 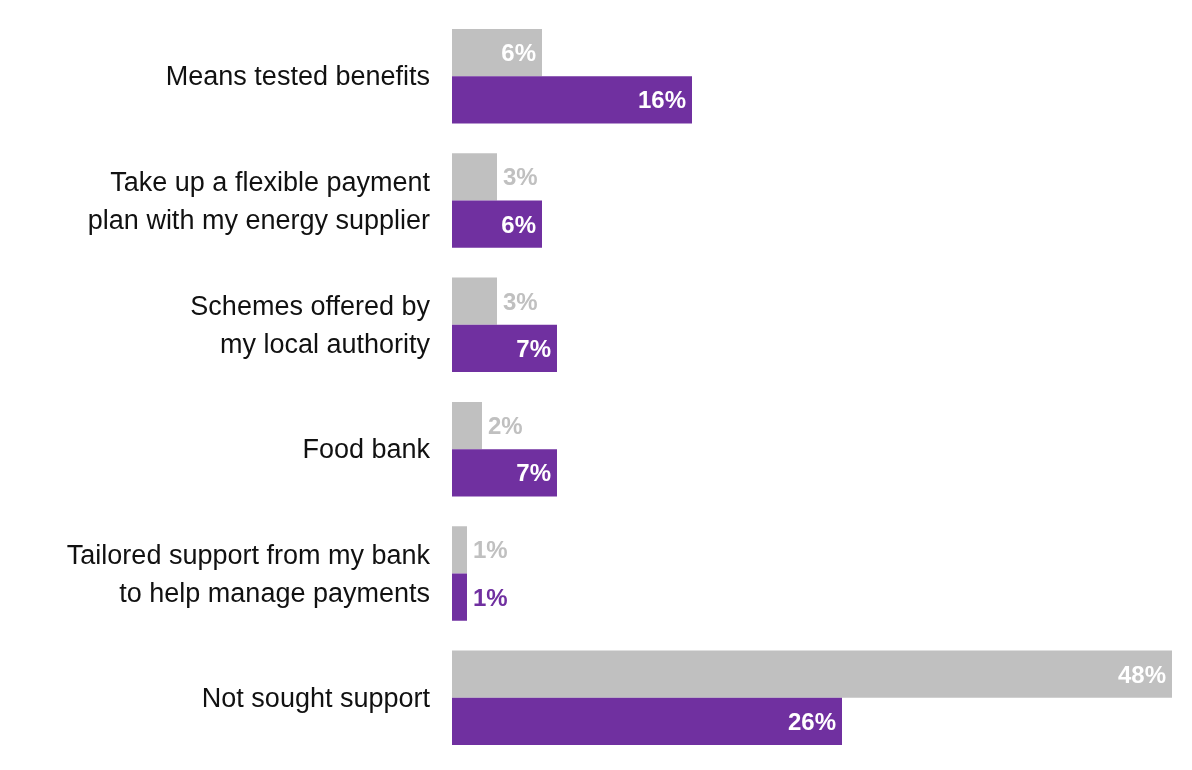 I want to click on y-tick-label: Not sought support, so click(x=316, y=697).